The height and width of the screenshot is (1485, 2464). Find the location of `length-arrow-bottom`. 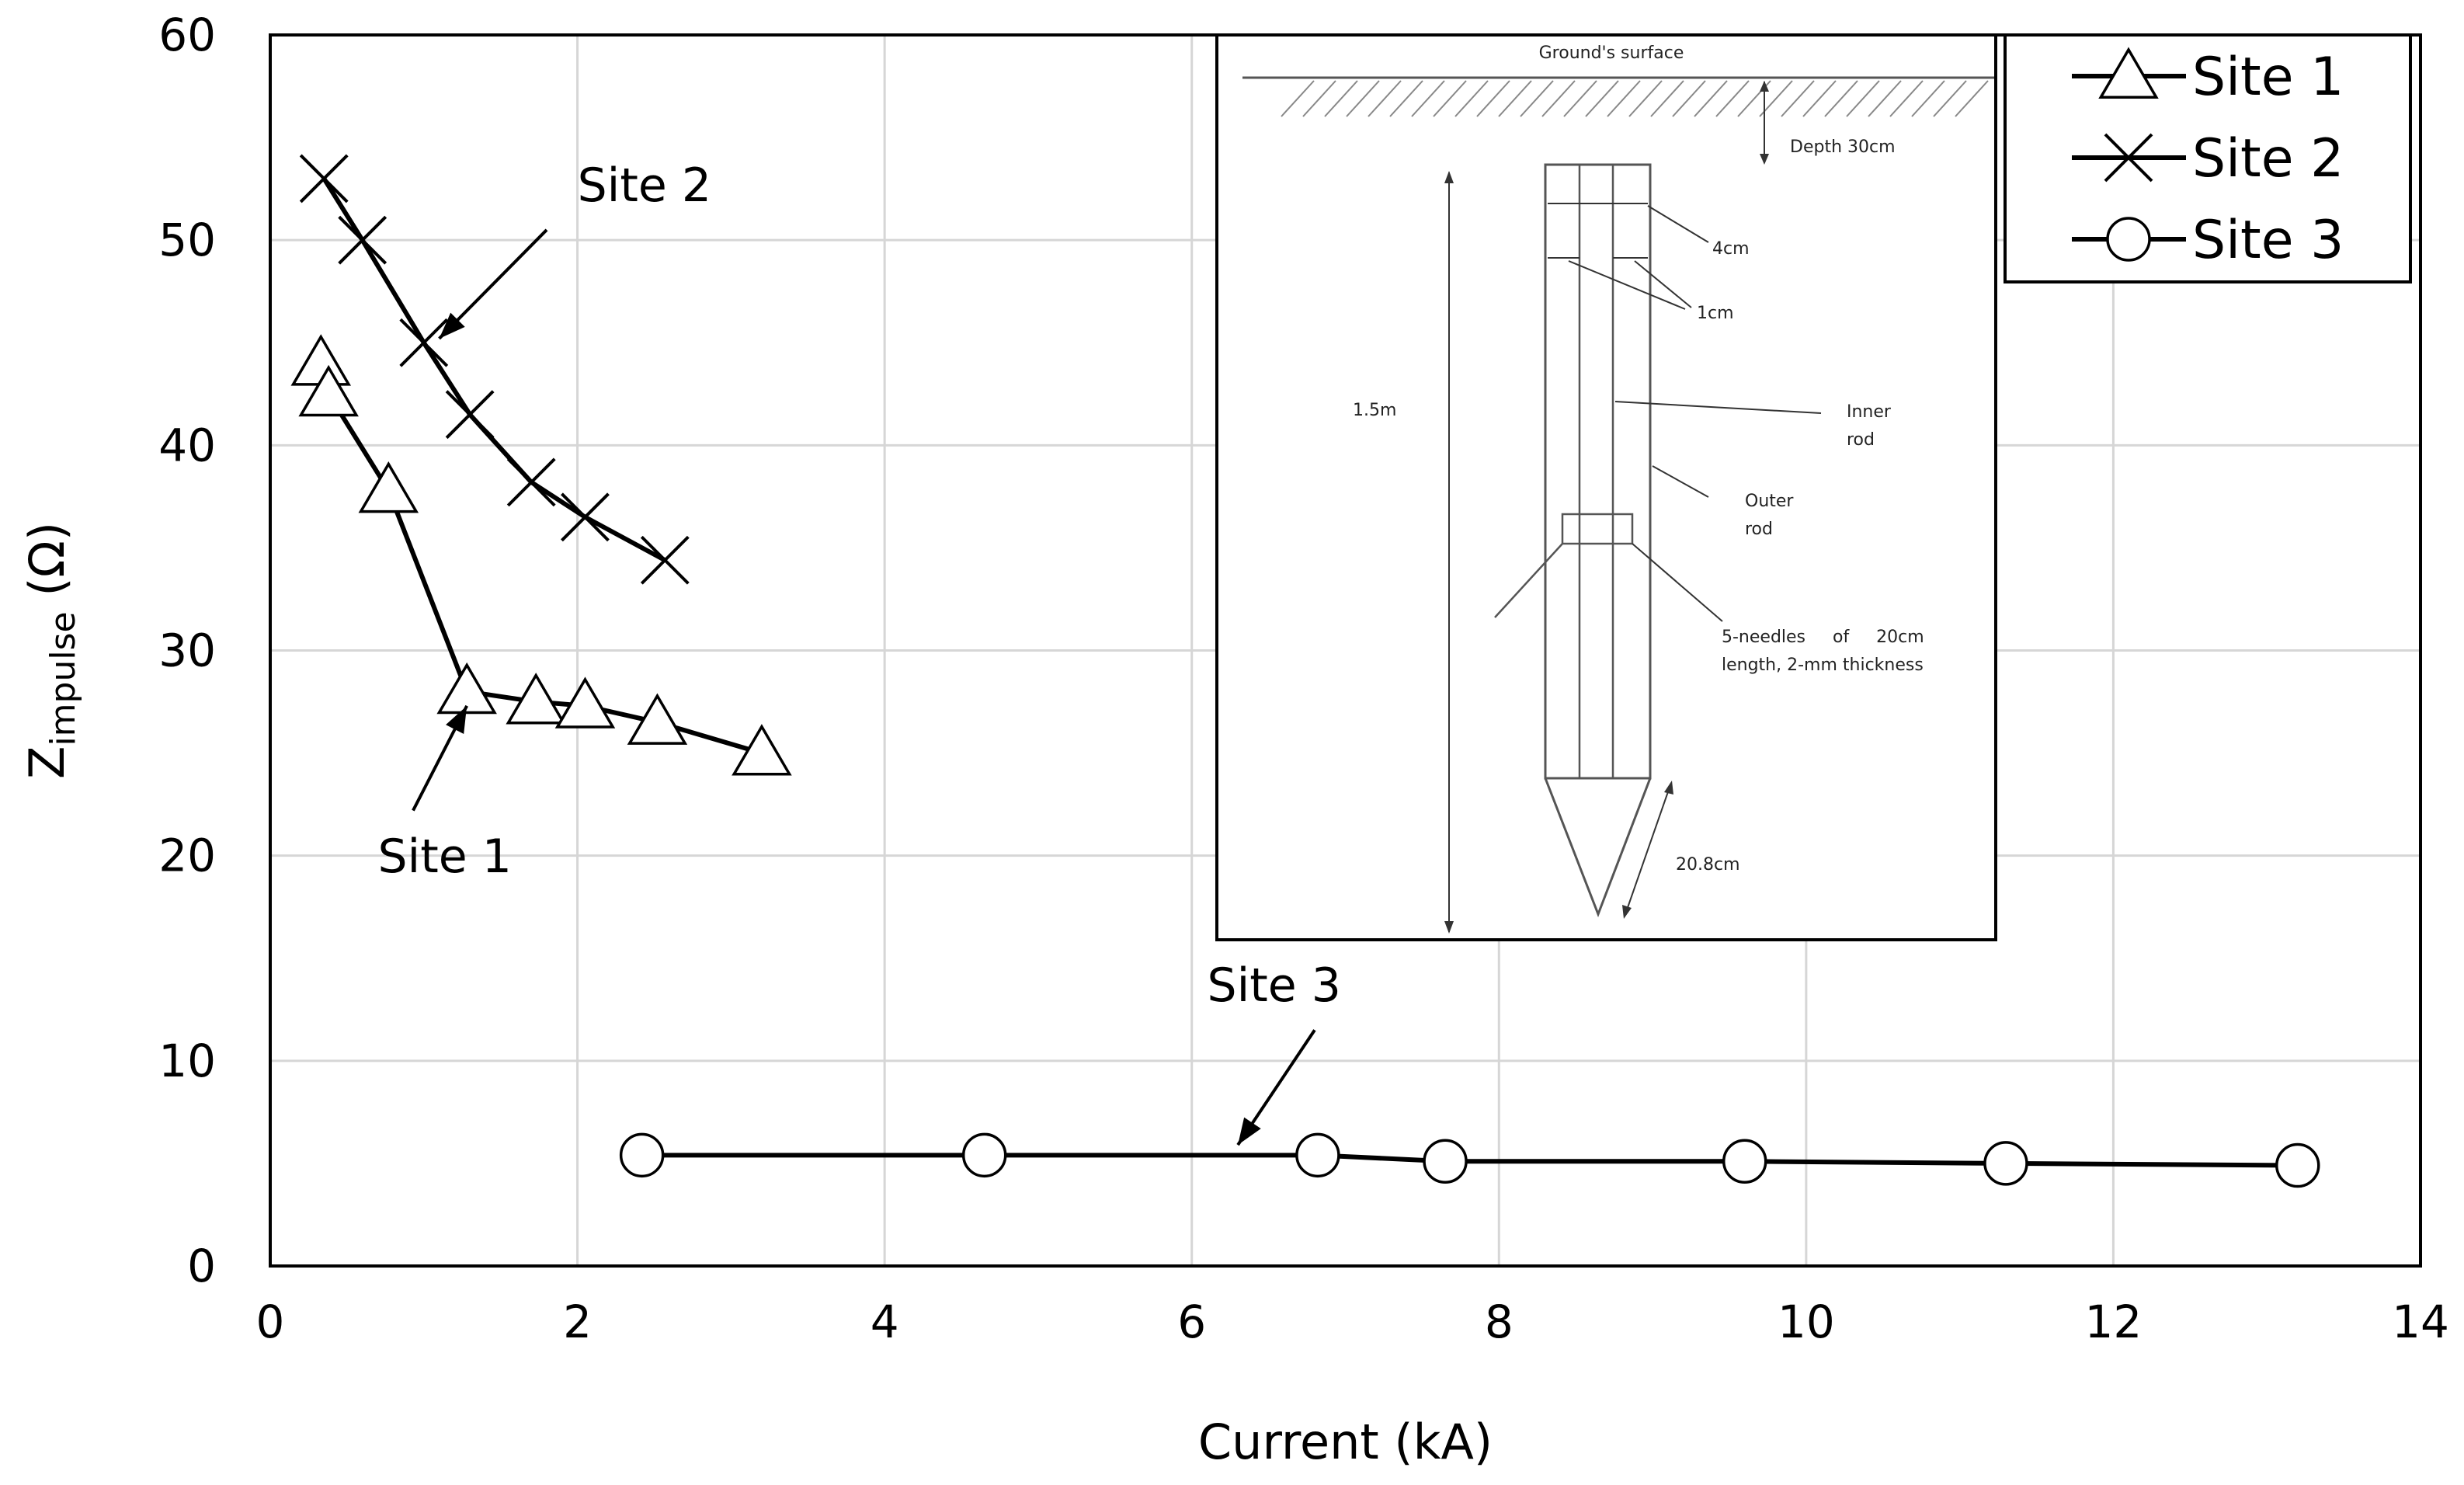

length-arrow-bottom is located at coordinates (1449, 927).